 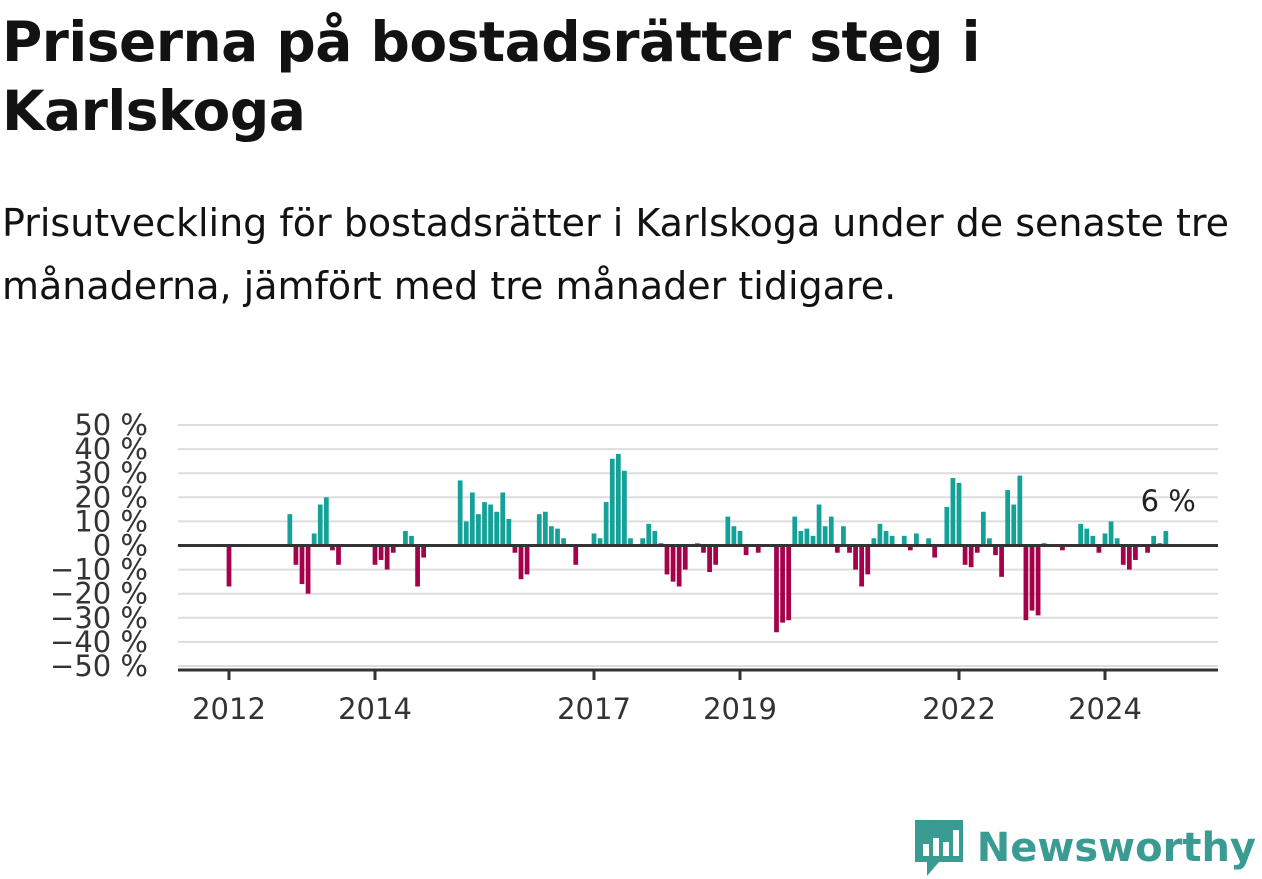 I want to click on y-tick-label: 50 %, so click(x=111, y=425).